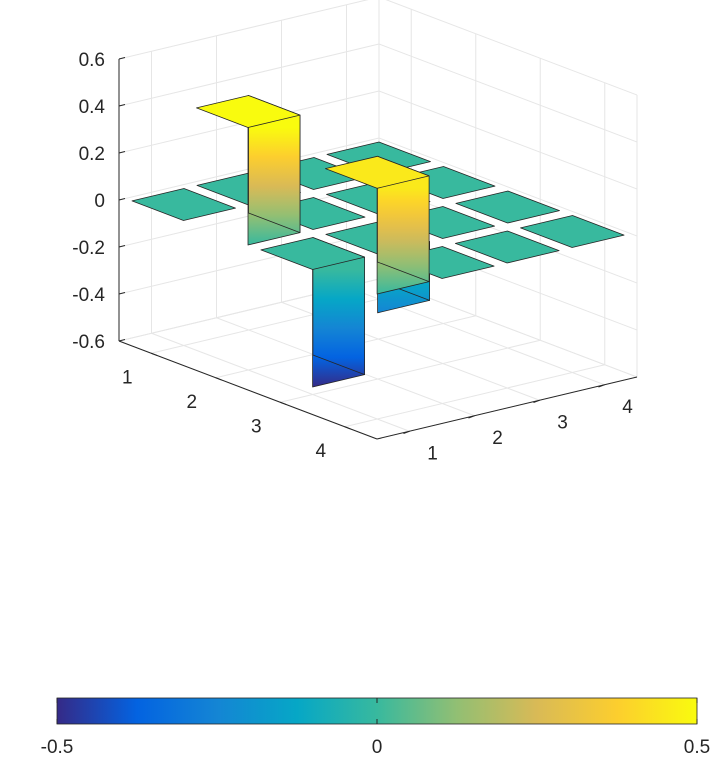 This screenshot has height=759, width=715. Describe the element at coordinates (432, 453) in the screenshot. I see `col-tick-label: 1` at that location.